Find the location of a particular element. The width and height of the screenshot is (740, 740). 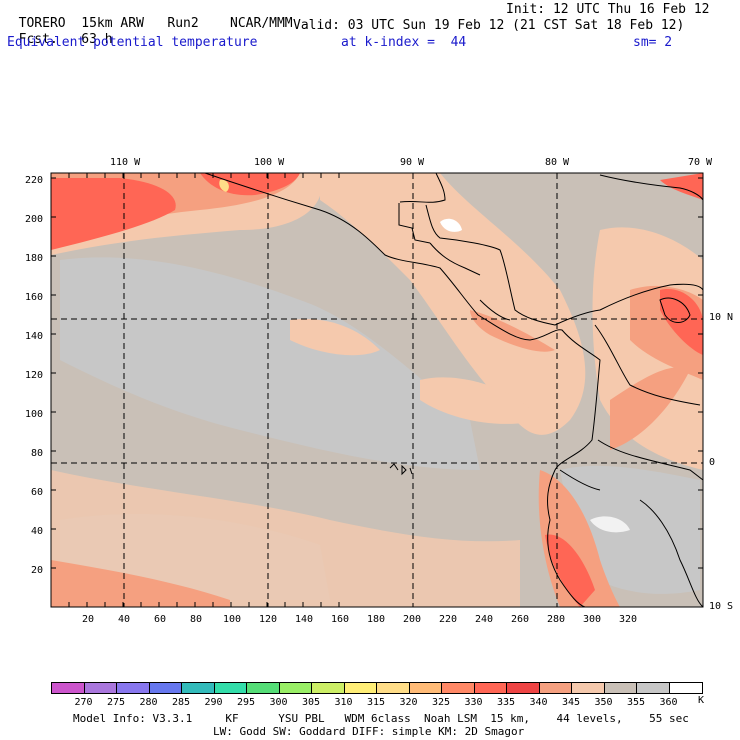

x-grid-label: 100 is located at coordinates (232, 619).